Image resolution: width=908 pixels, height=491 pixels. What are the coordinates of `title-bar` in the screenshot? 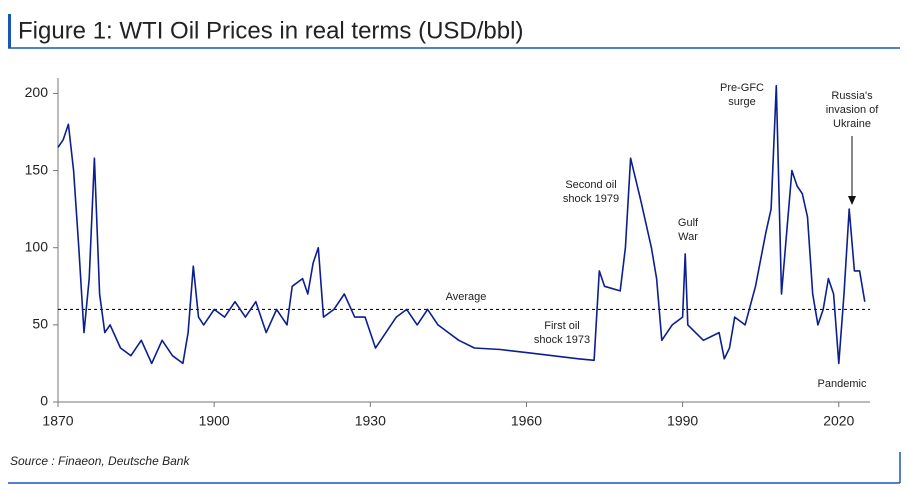 It's located at (9, 31).